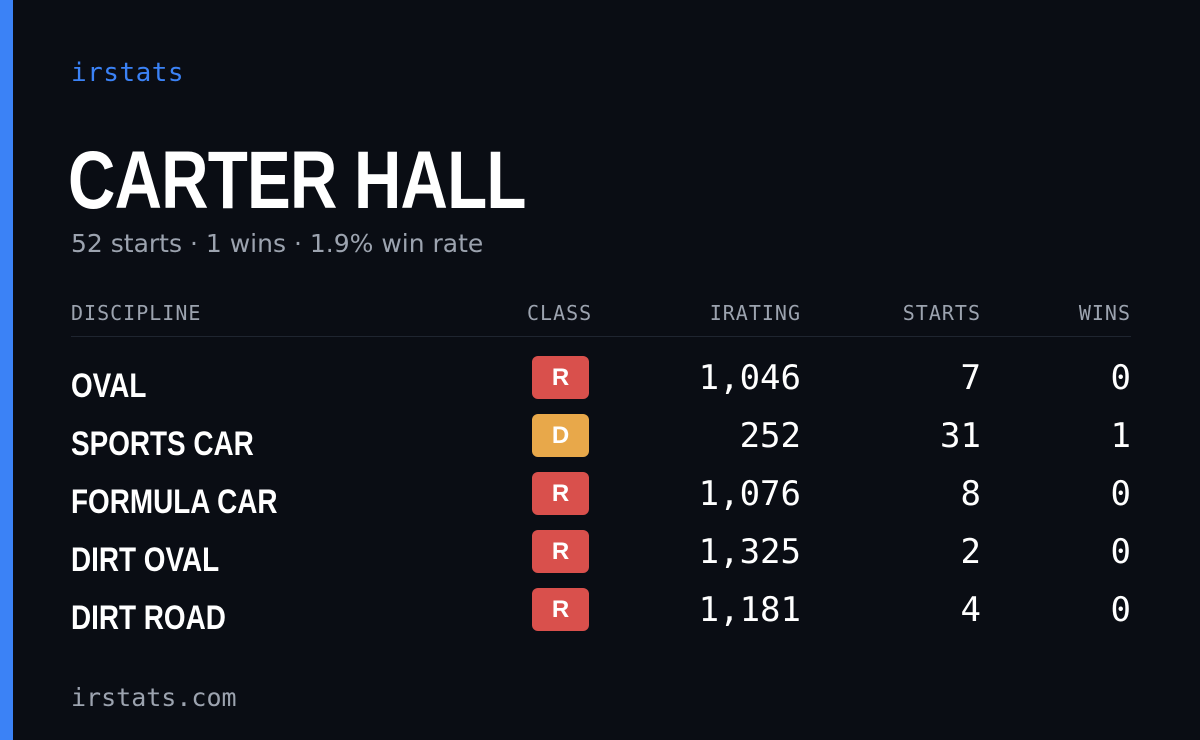  What do you see at coordinates (970, 378) in the screenshot?
I see `row-starts: 7` at bounding box center [970, 378].